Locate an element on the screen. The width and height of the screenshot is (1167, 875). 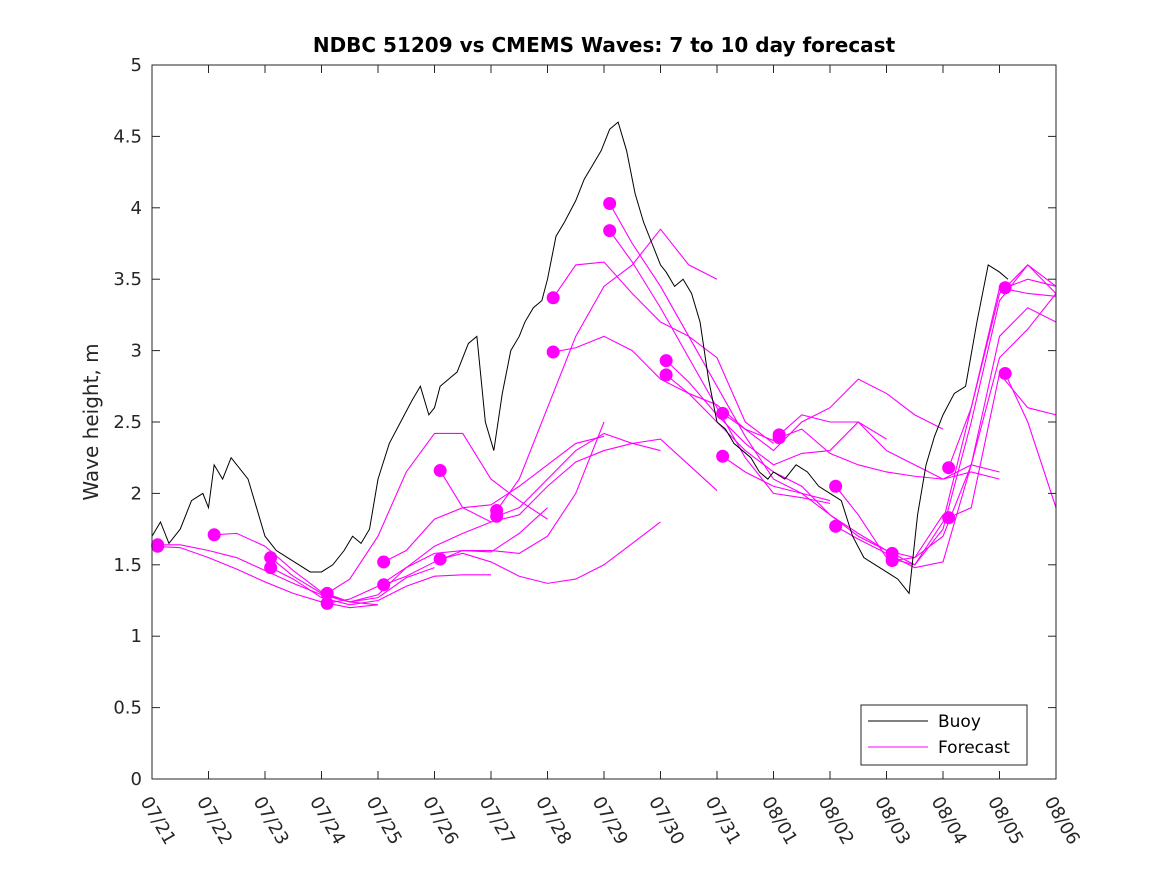
y-tick-label: 3.5 is located at coordinates (127, 279).